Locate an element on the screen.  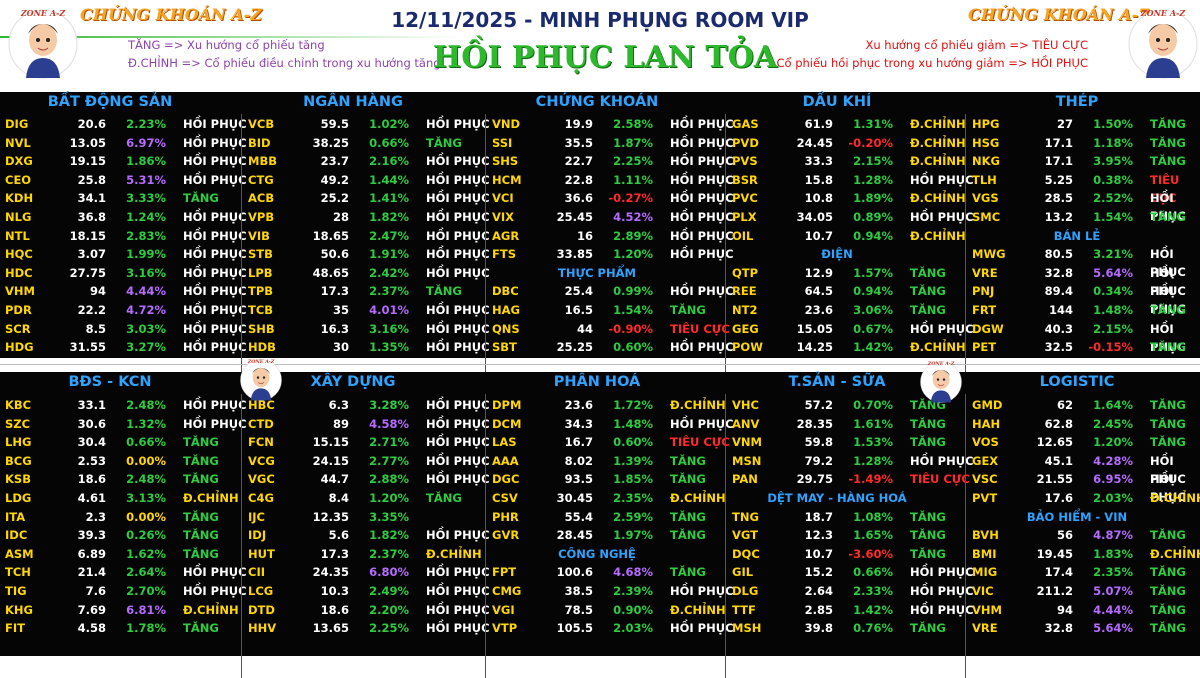
ticker: GEX is located at coordinates (985, 460).